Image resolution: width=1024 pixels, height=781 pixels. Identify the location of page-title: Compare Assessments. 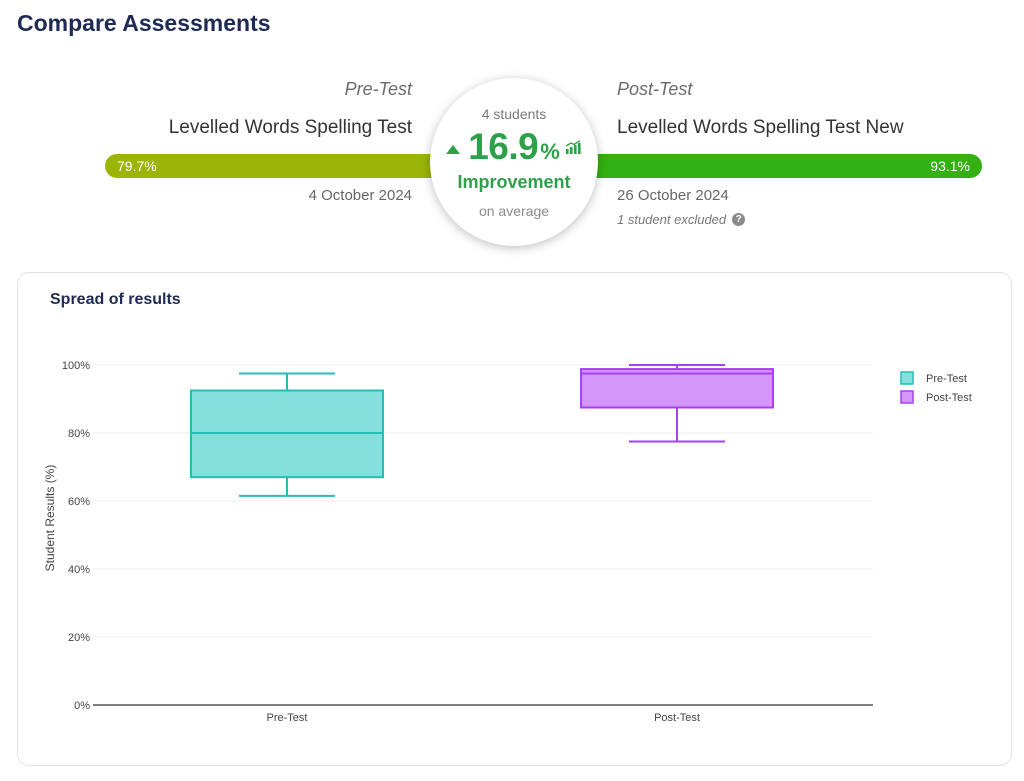
(144, 23).